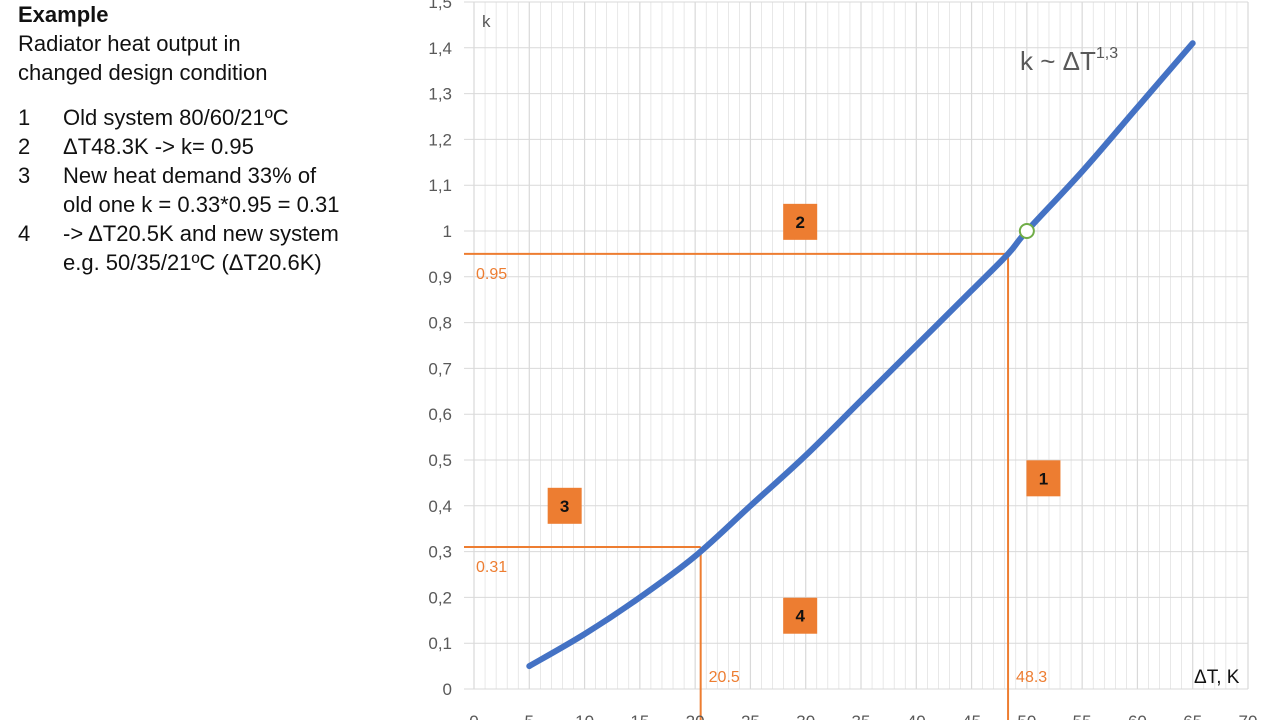  I want to click on y-tick-label: 1, so click(447, 231).